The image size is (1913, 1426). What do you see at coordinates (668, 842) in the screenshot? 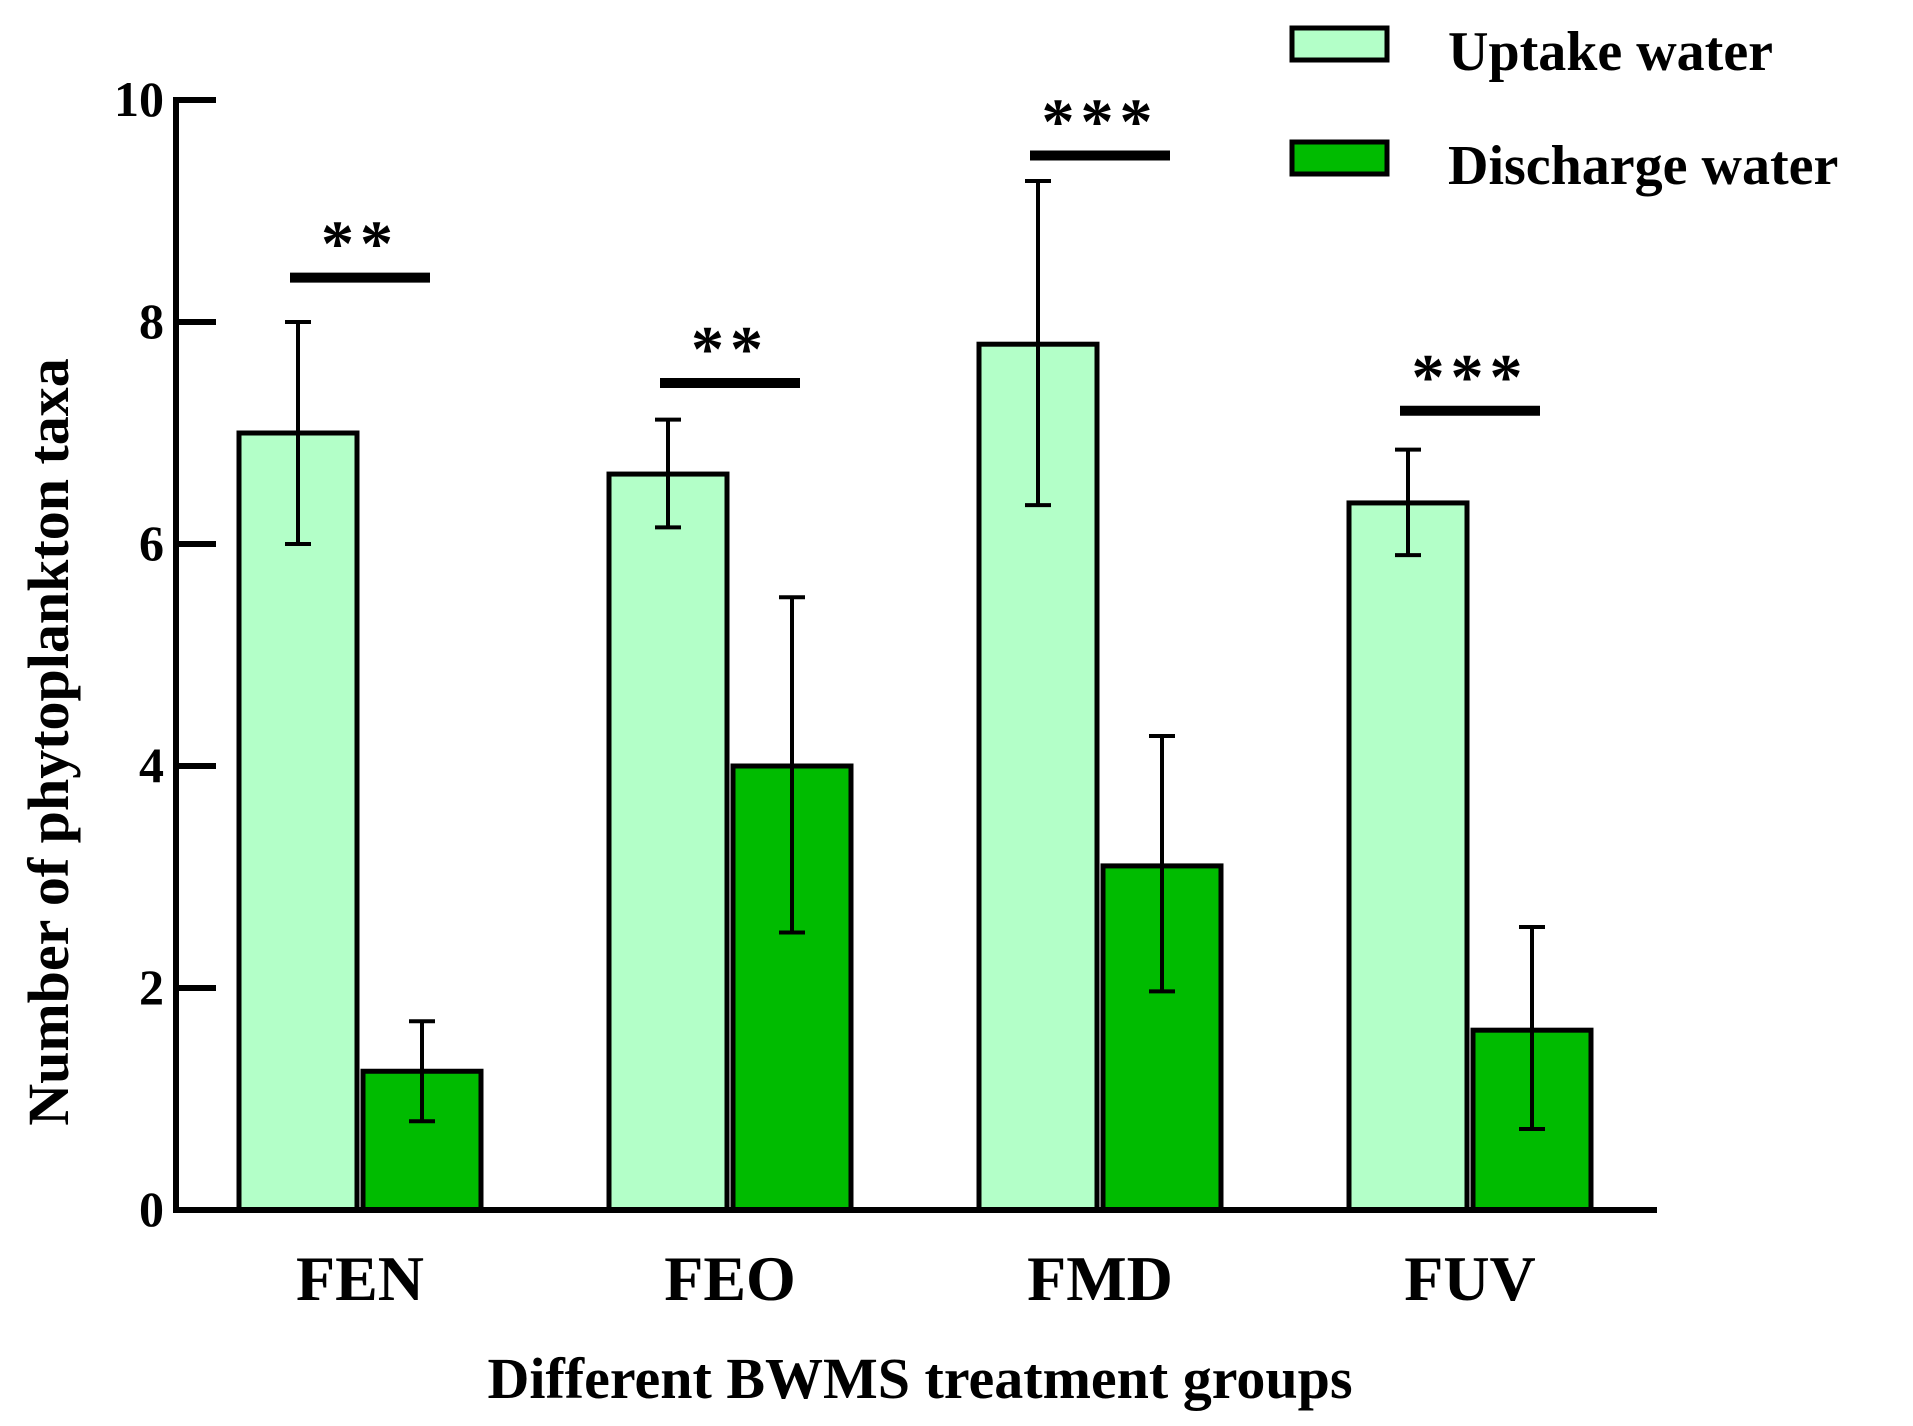
I see `bar-feo-uptake` at bounding box center [668, 842].